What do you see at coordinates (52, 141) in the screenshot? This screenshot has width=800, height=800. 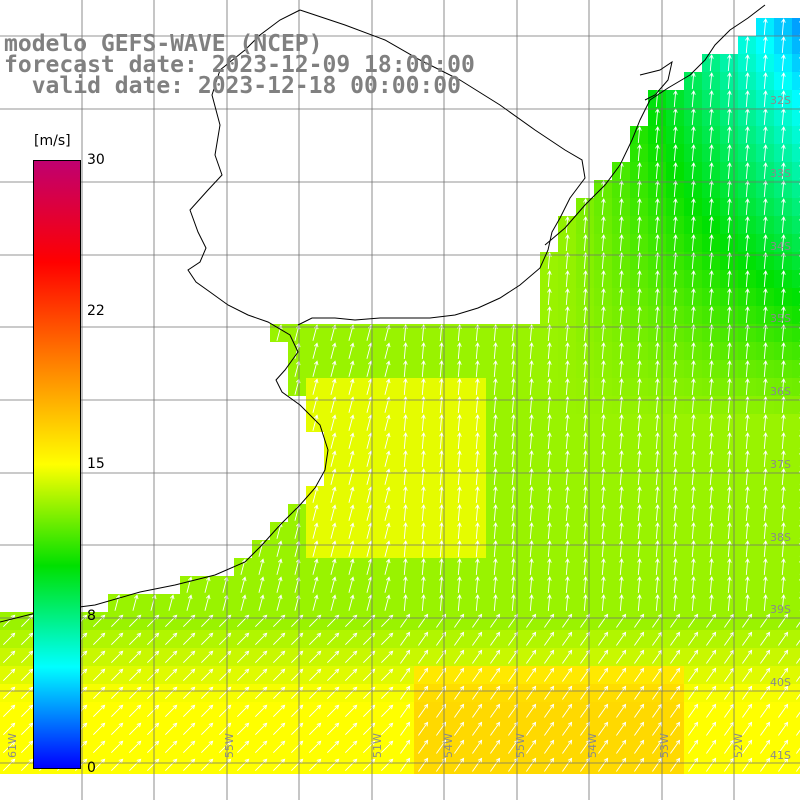 I see `colorbar-unit: [m/s]` at bounding box center [52, 141].